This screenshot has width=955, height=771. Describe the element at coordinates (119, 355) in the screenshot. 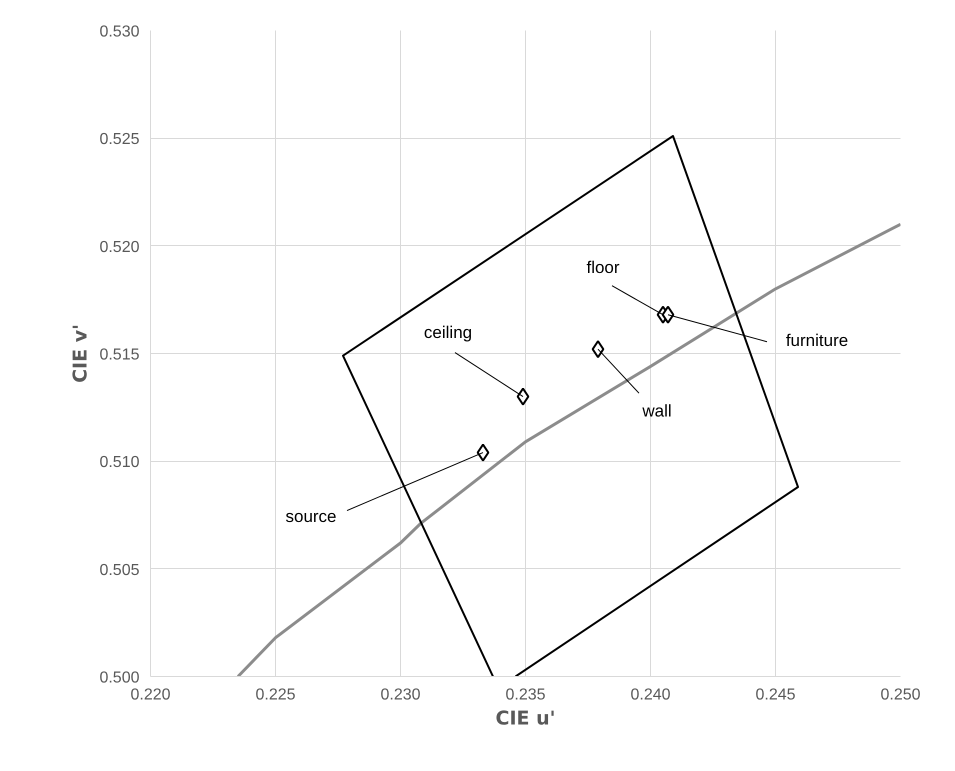

I see `y-tick-label: 0.515` at that location.